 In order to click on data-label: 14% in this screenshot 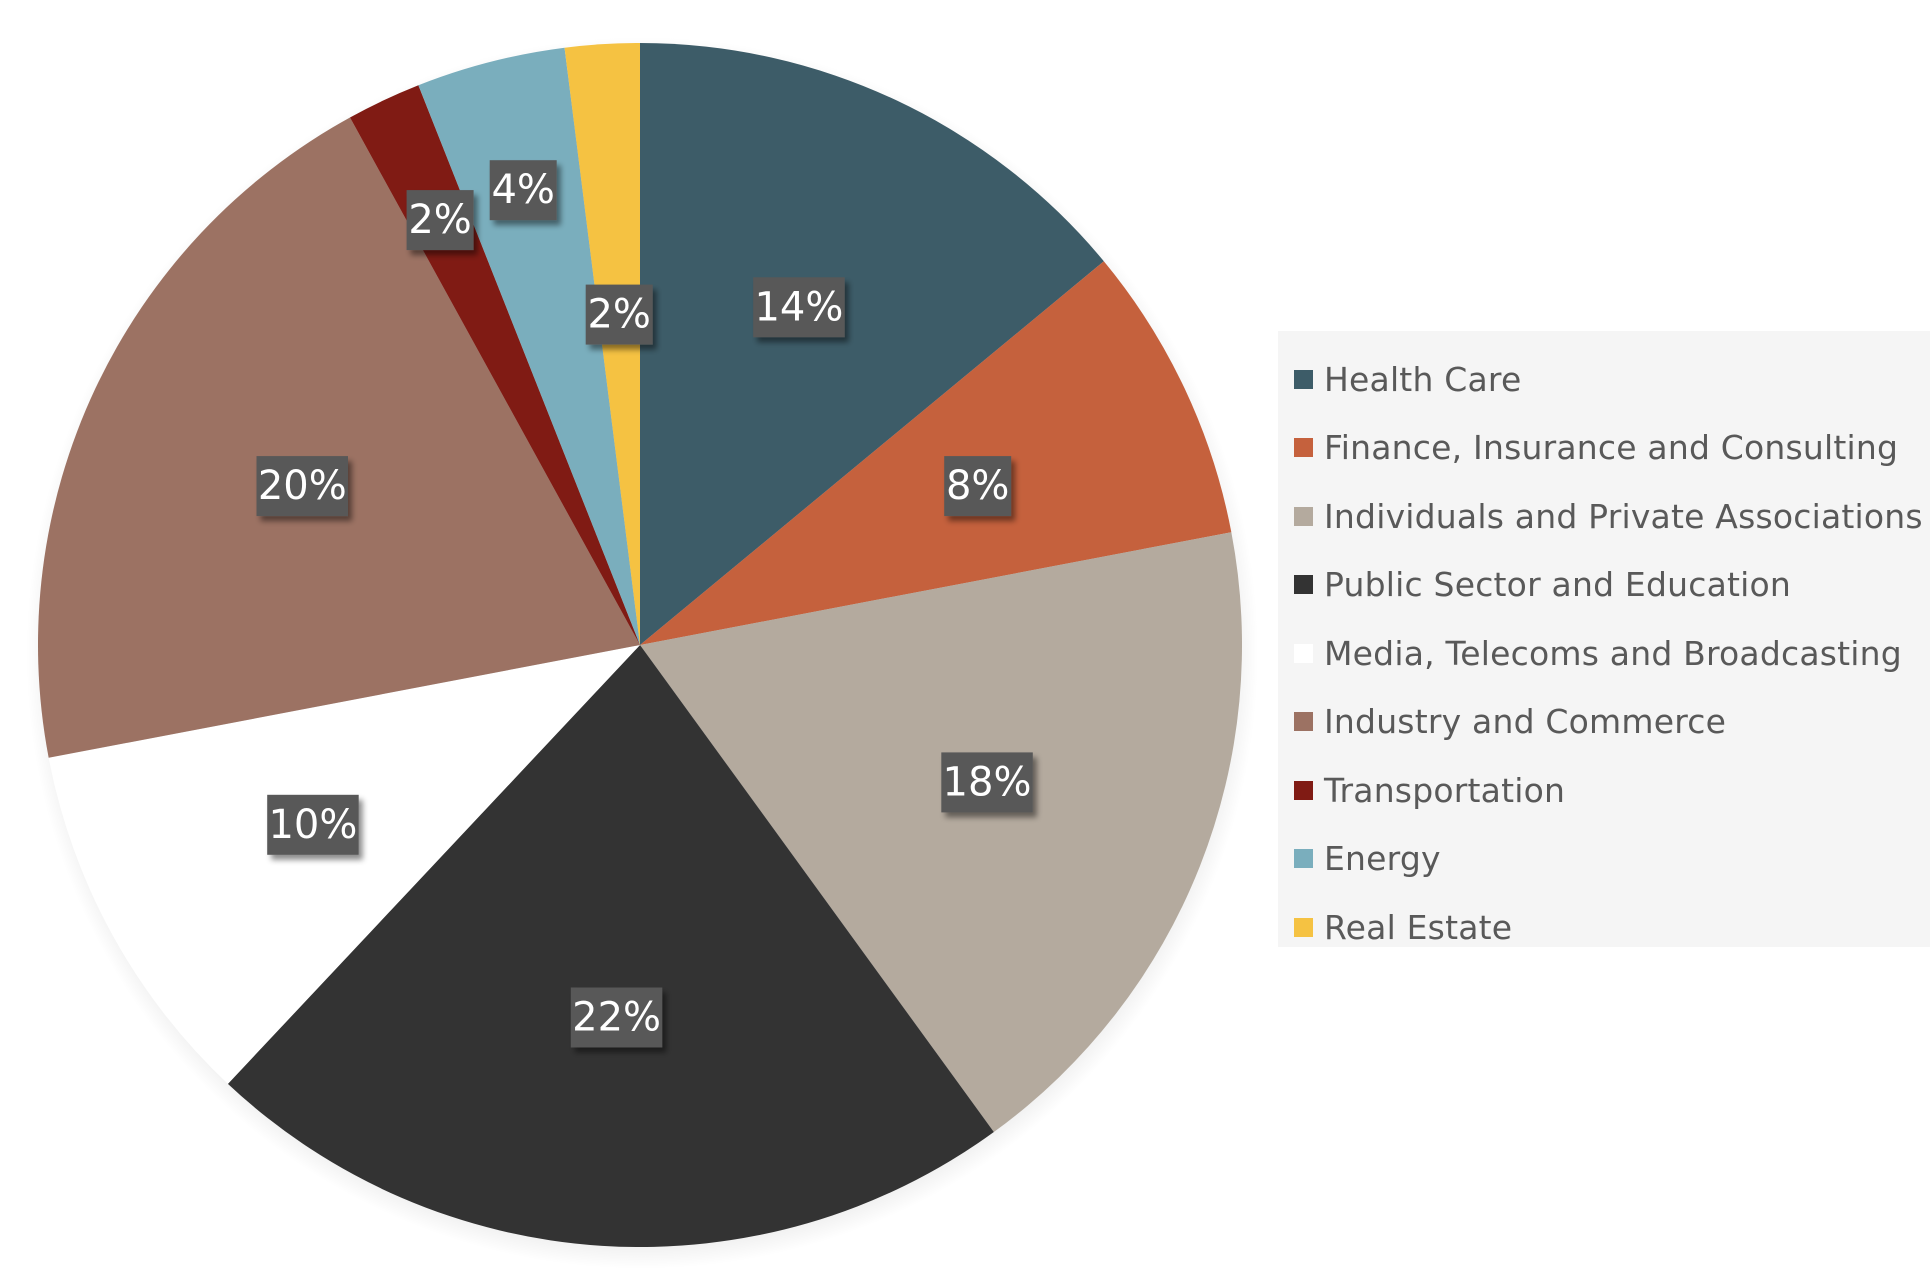, I will do `click(799, 307)`.